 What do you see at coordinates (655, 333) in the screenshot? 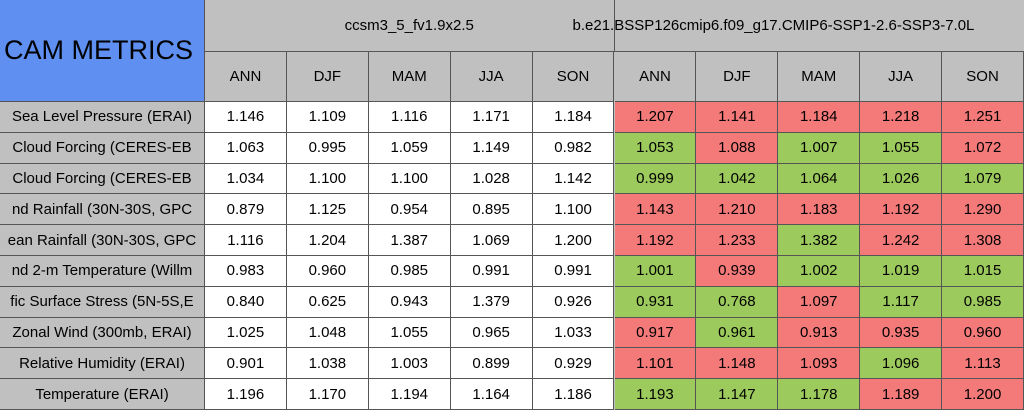
I see `value-cell: 0.917` at bounding box center [655, 333].